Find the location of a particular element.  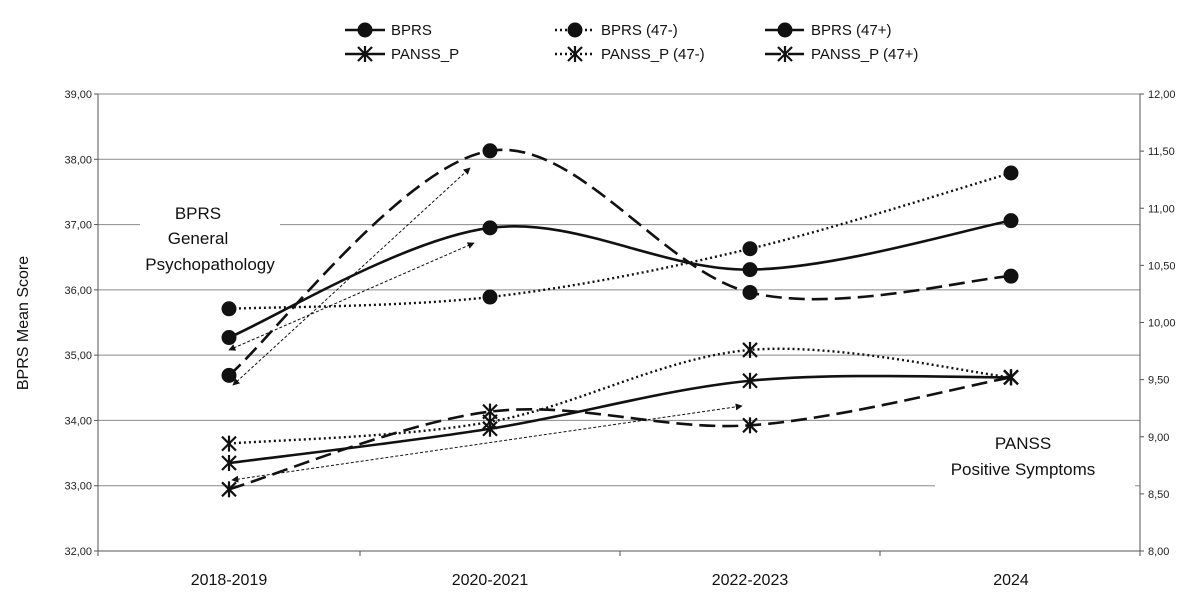

legend-label: PANSS_P (47+) is located at coordinates (864, 54).